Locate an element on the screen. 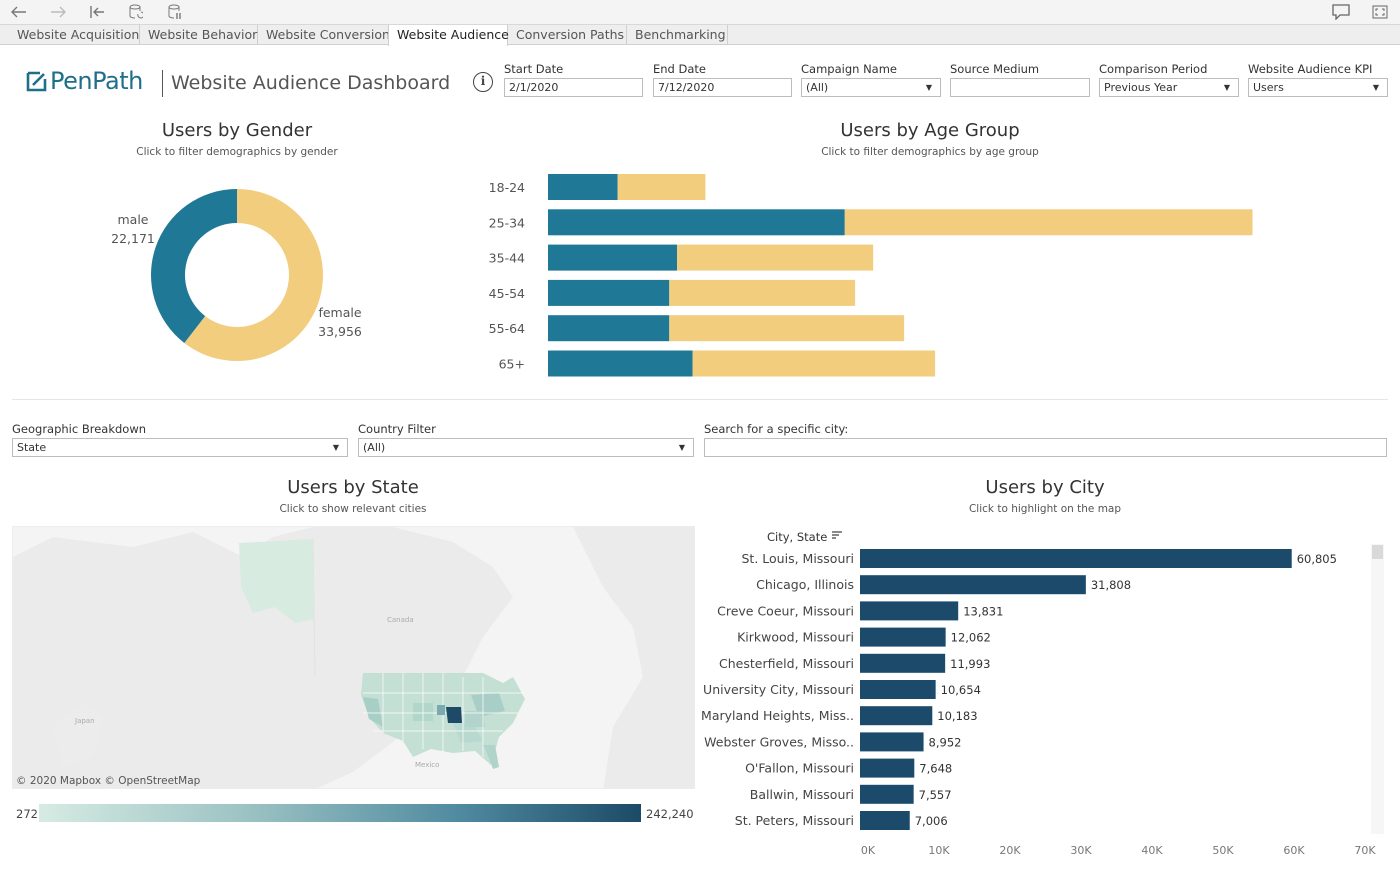 The height and width of the screenshot is (875, 1400). city-label: O'Fallon, Missouri is located at coordinates (799, 768).